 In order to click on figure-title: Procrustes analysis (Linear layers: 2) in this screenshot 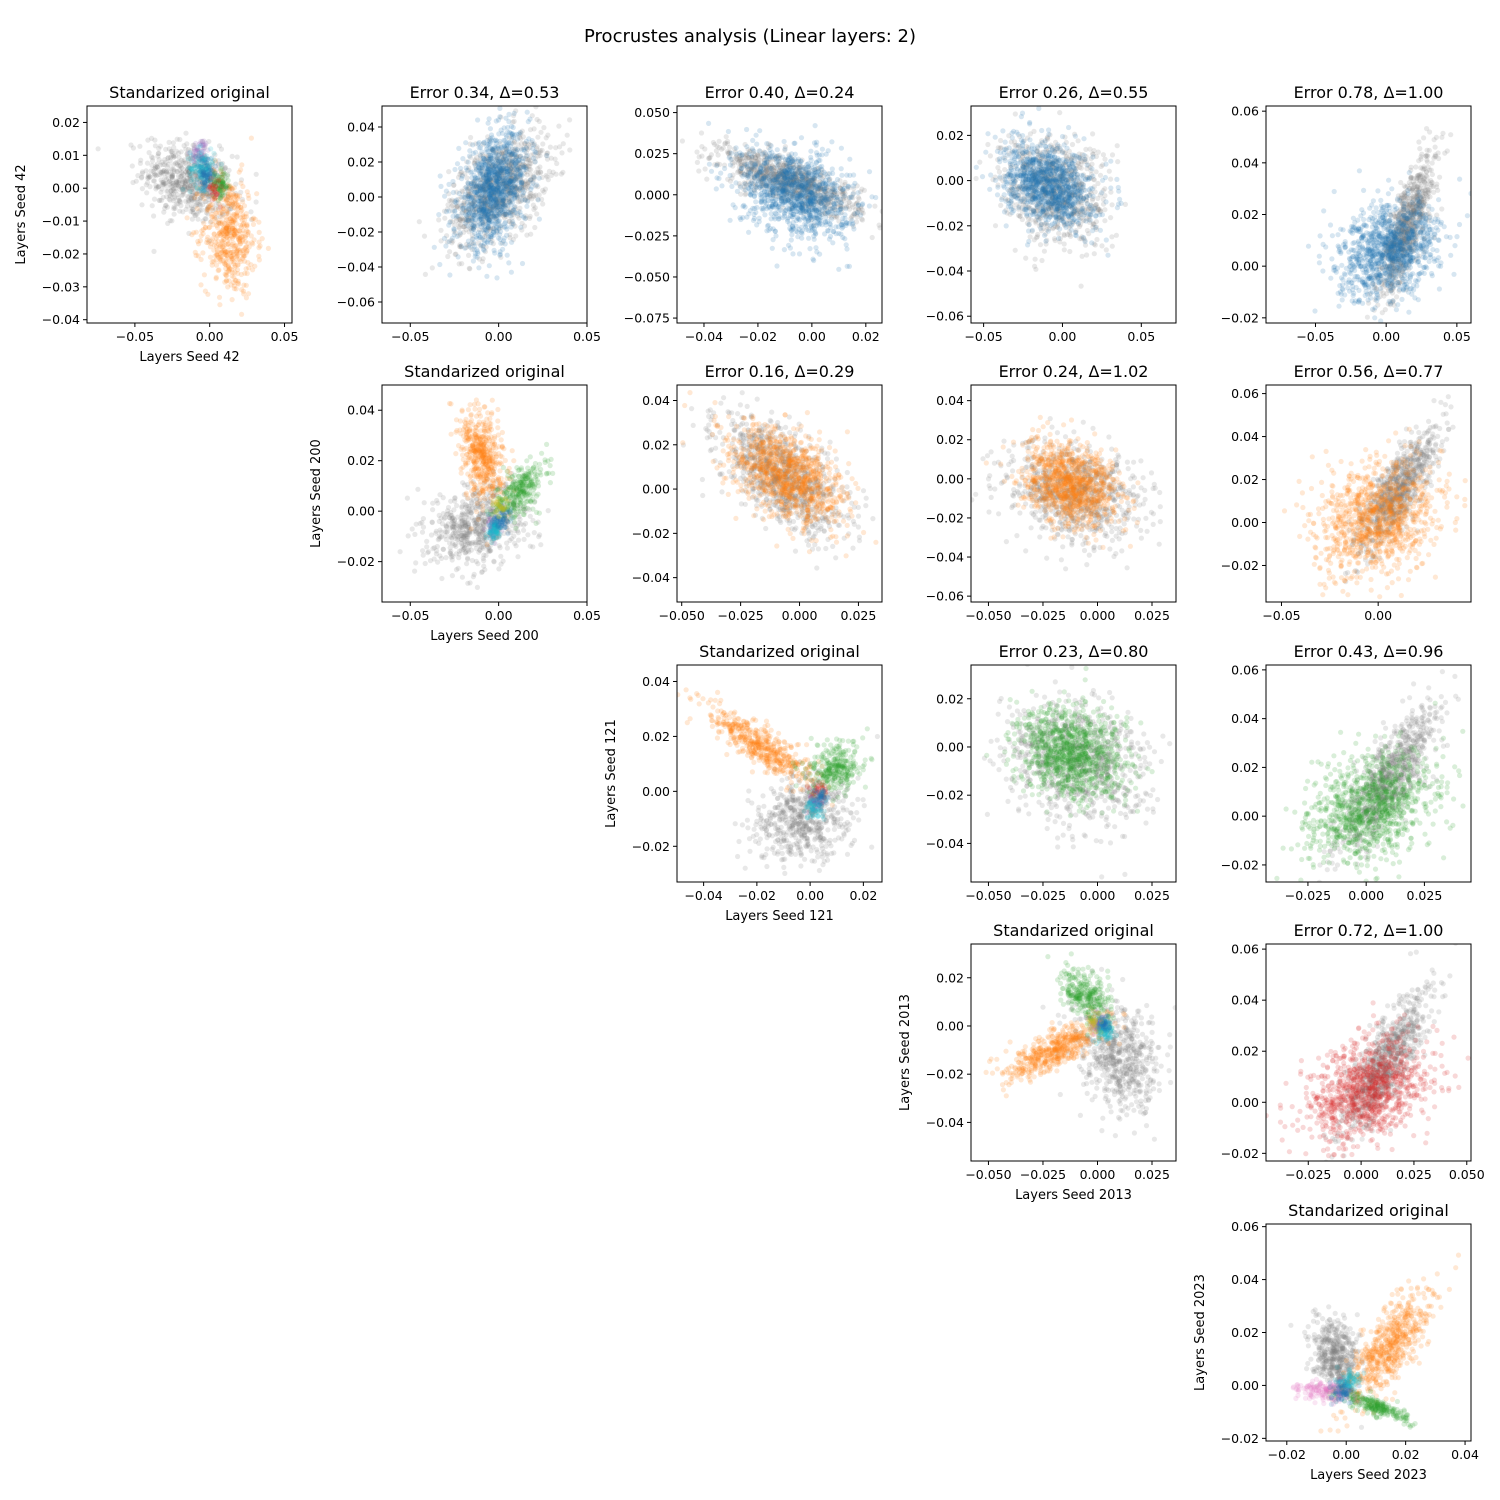, I will do `click(750, 36)`.